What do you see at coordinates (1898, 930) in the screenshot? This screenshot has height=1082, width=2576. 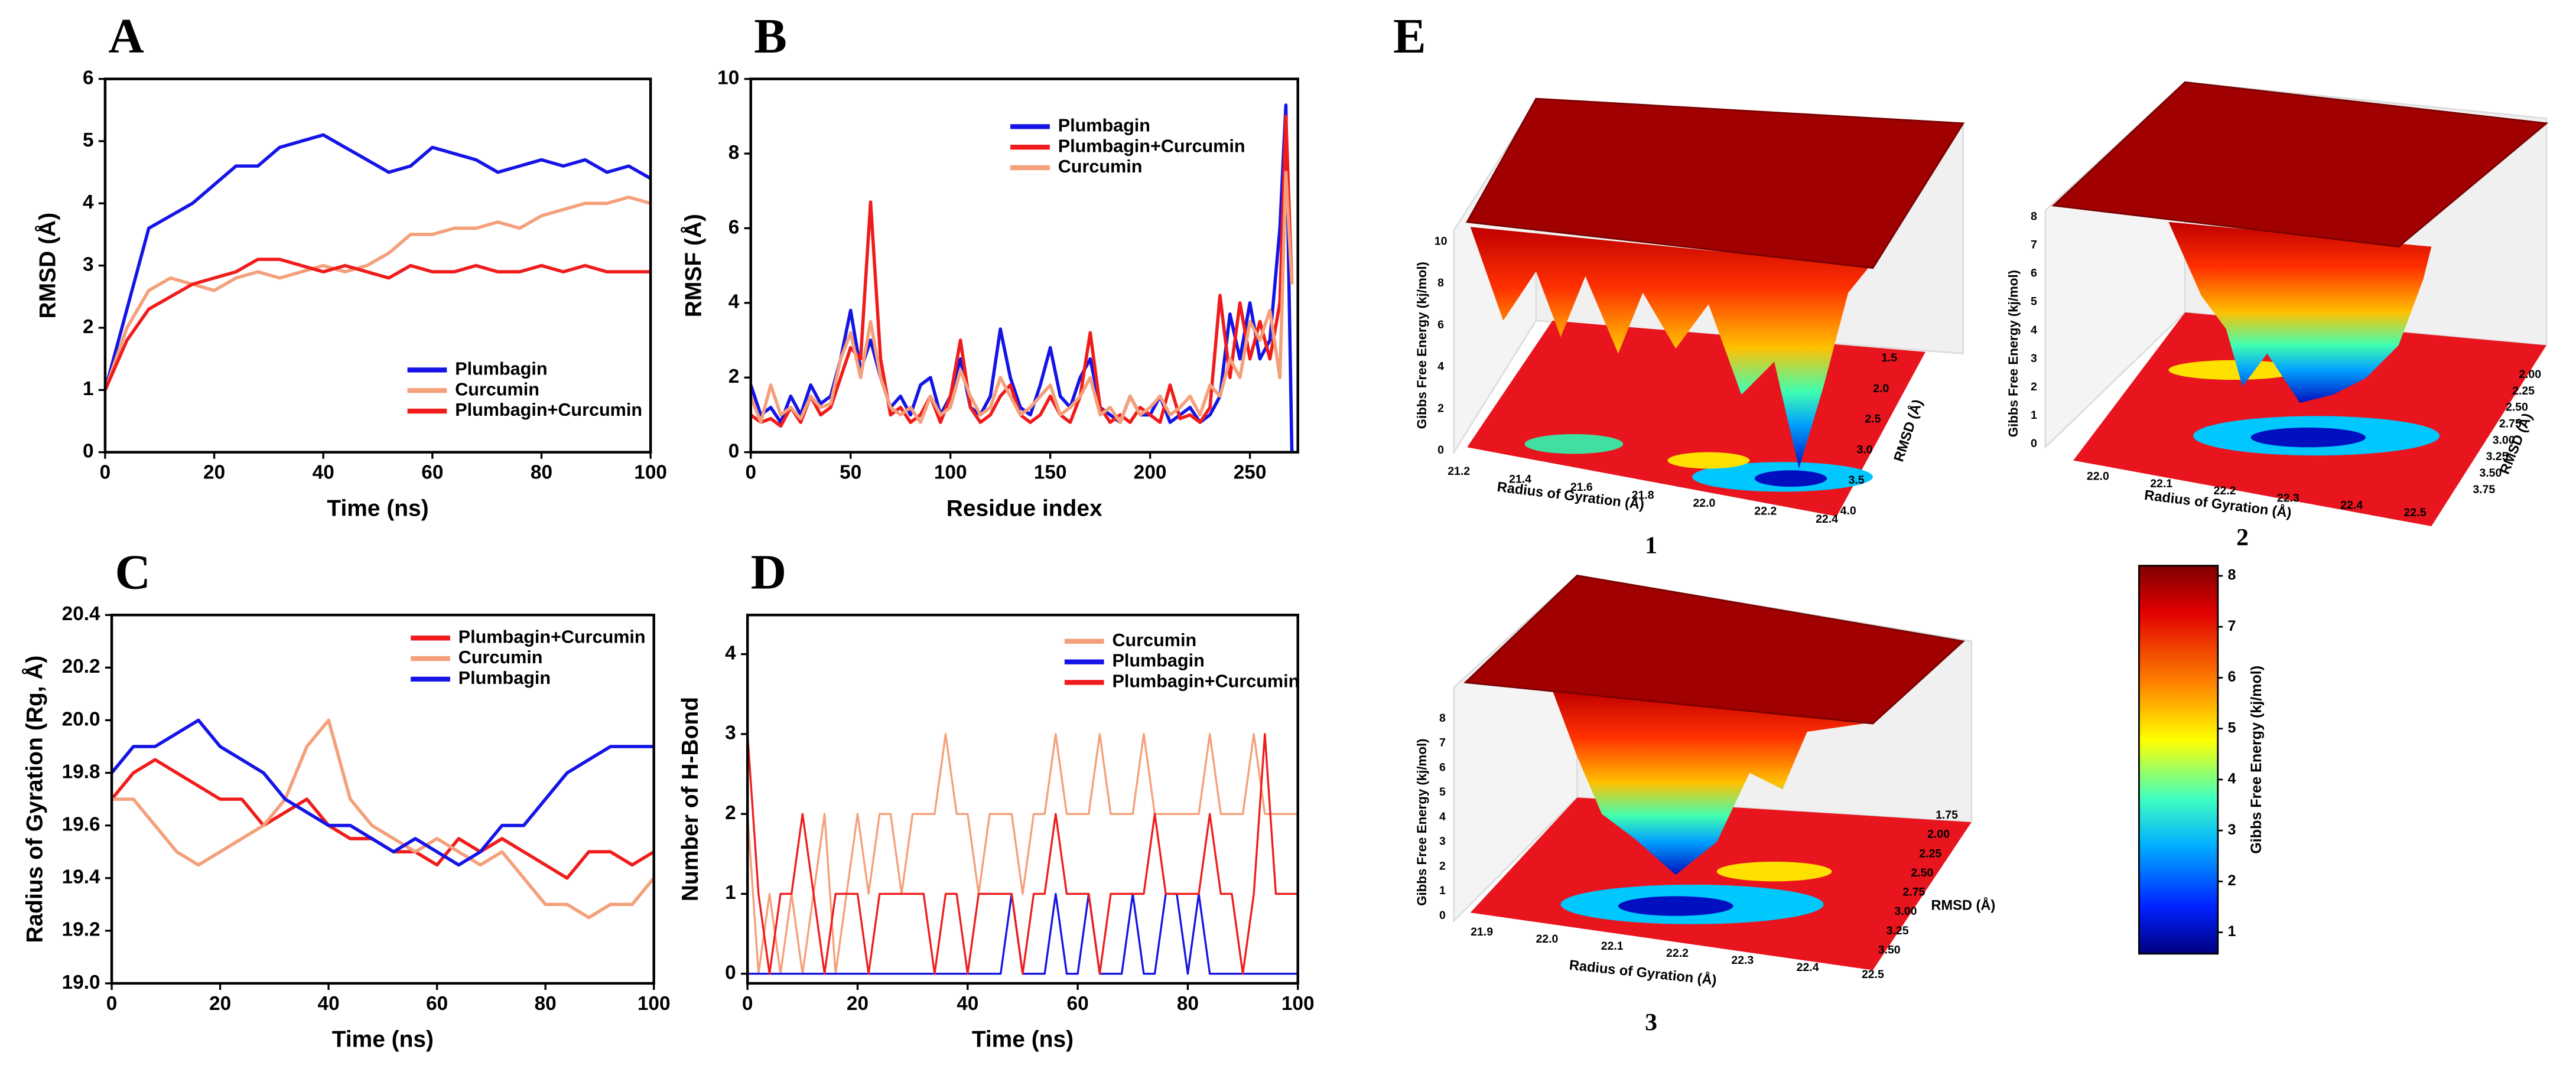 I see `y-tick-label: 3.25` at bounding box center [1898, 930].